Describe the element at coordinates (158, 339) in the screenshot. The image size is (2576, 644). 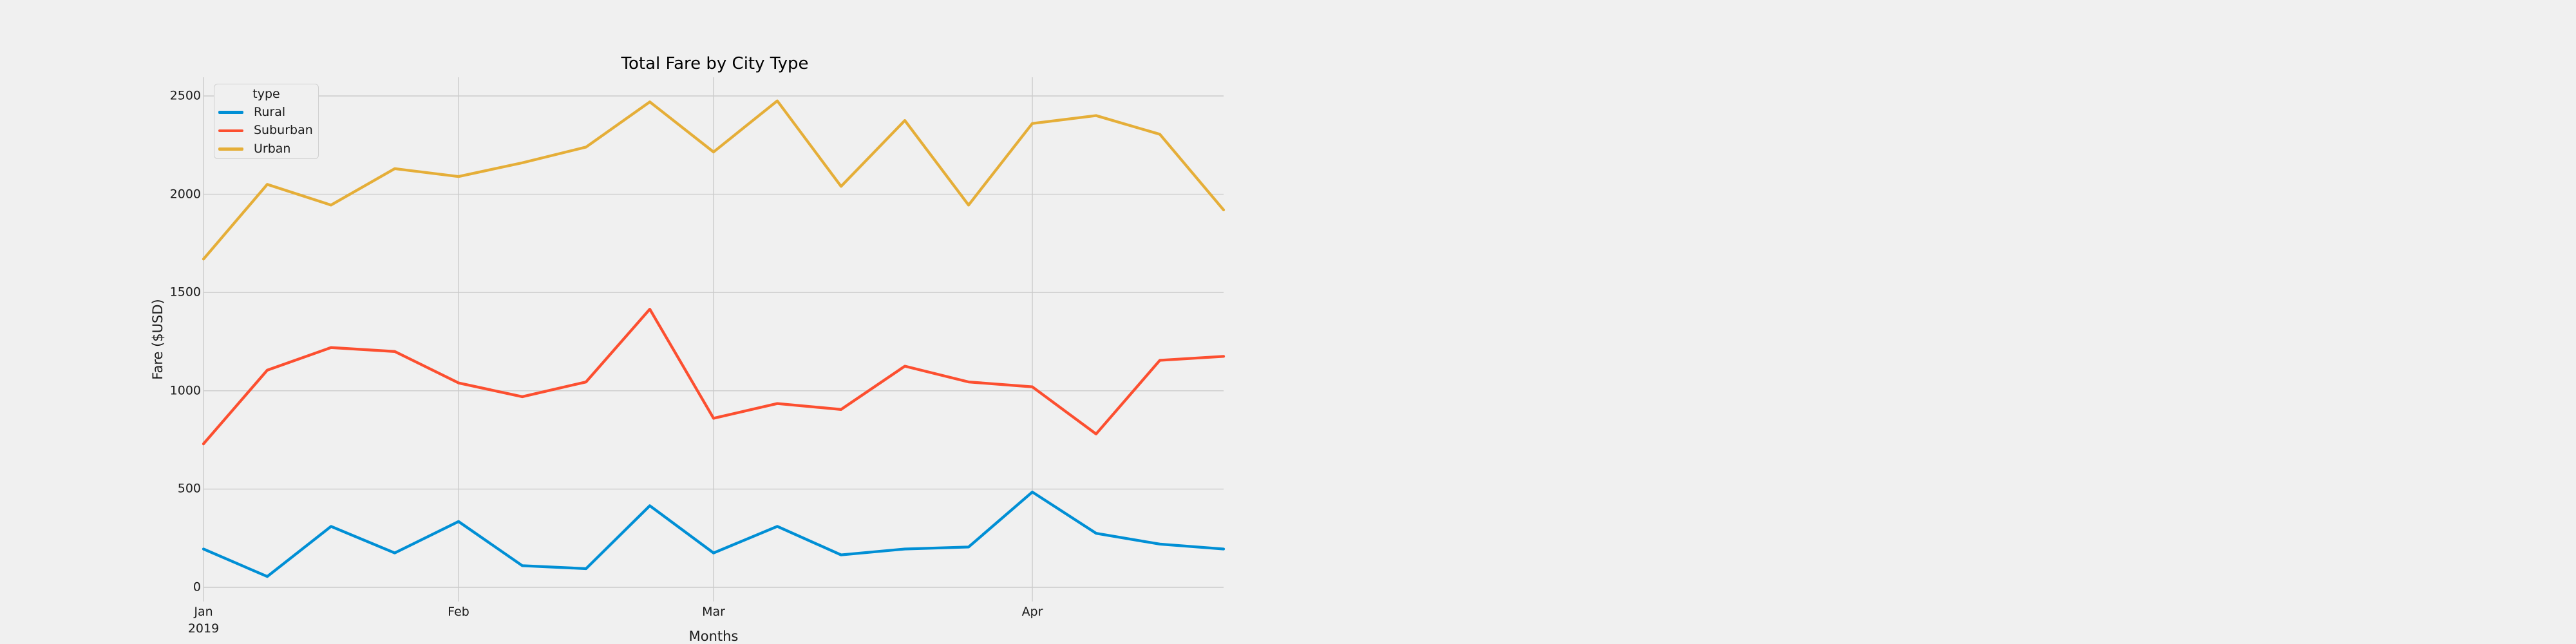
I see `y-axis-label: Fare ($USD)` at that location.